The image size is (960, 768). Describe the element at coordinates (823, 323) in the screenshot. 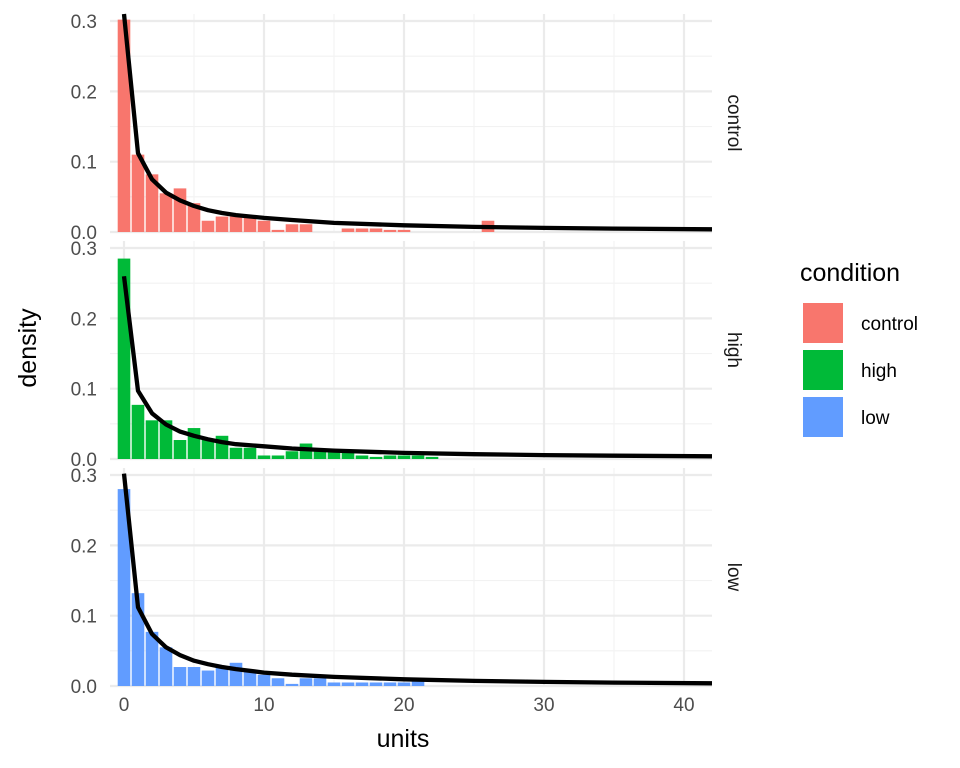

I see `legend-key-control` at that location.